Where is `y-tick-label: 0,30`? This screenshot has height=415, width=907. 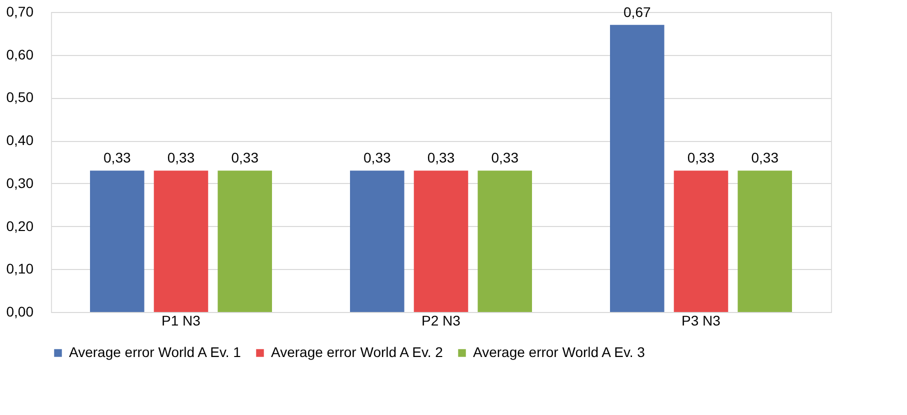
y-tick-label: 0,30 is located at coordinates (20, 182).